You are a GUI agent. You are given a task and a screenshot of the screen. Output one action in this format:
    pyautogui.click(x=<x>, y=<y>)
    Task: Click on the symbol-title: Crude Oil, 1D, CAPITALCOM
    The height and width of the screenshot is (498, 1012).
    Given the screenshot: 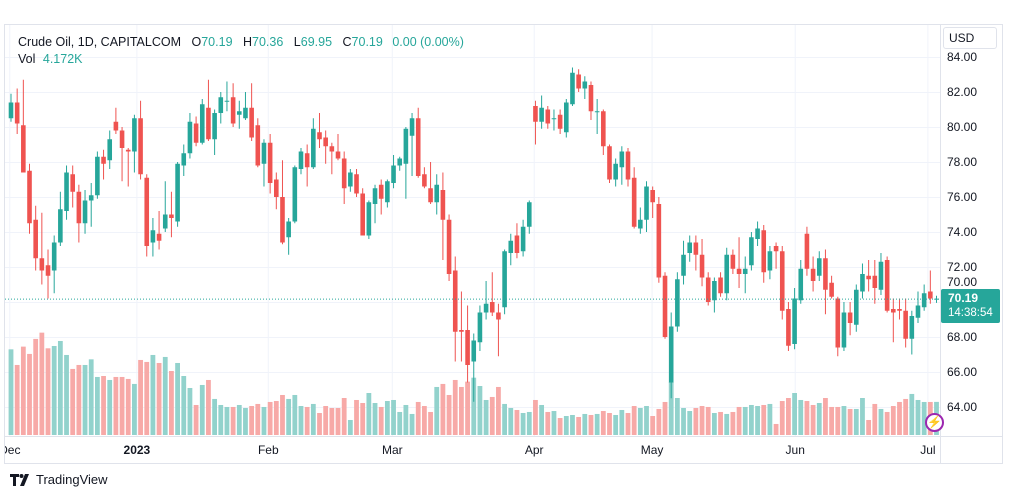 What is the action you would take?
    pyautogui.click(x=100, y=42)
    